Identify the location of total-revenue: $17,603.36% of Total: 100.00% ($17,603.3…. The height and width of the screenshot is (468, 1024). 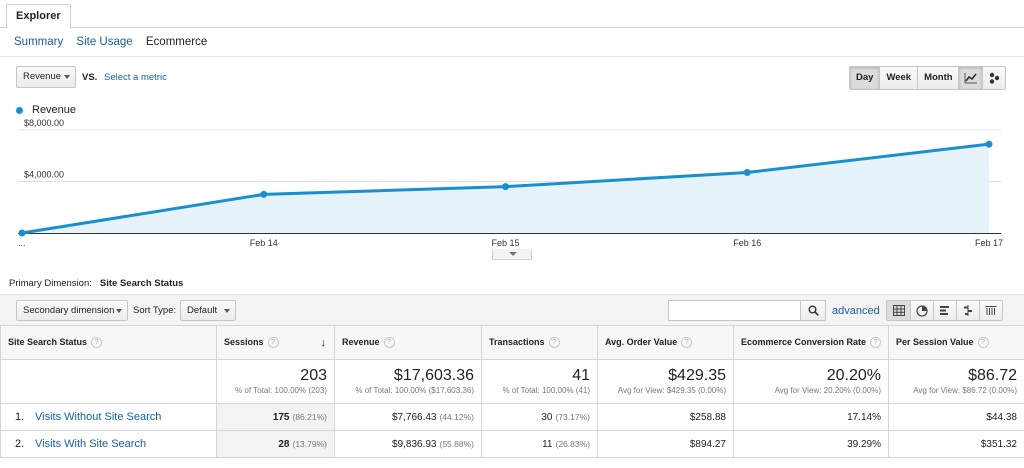
(408, 381).